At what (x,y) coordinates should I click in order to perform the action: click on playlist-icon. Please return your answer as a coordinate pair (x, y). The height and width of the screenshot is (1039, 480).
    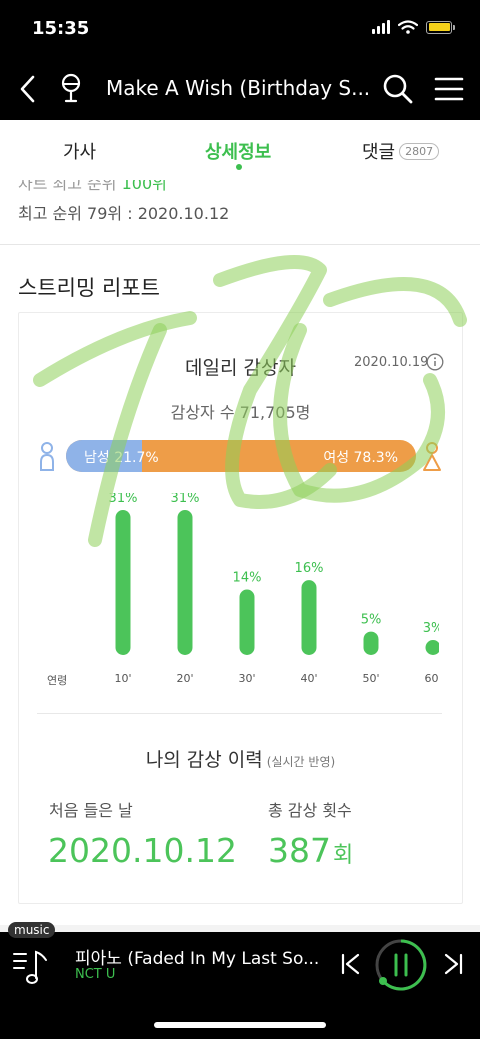
    Looking at the image, I should click on (32, 966).